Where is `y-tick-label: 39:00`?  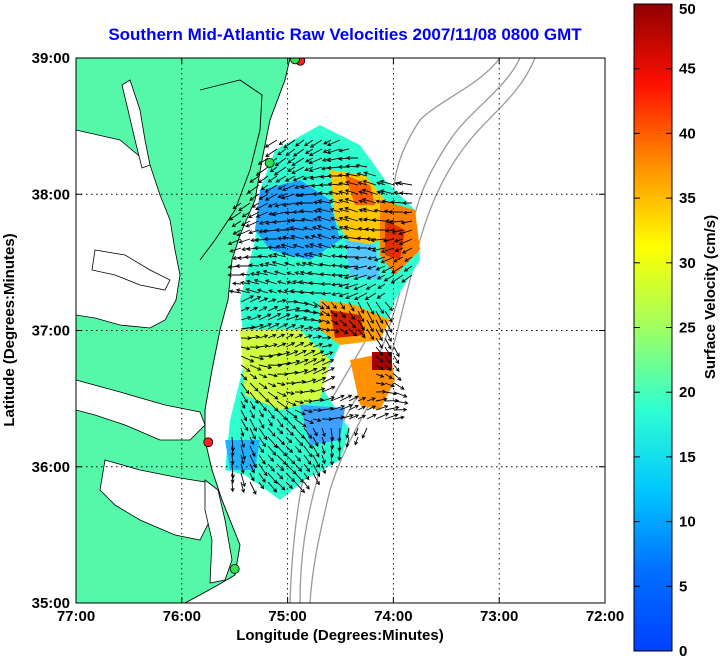 y-tick-label: 39:00 is located at coordinates (51, 58).